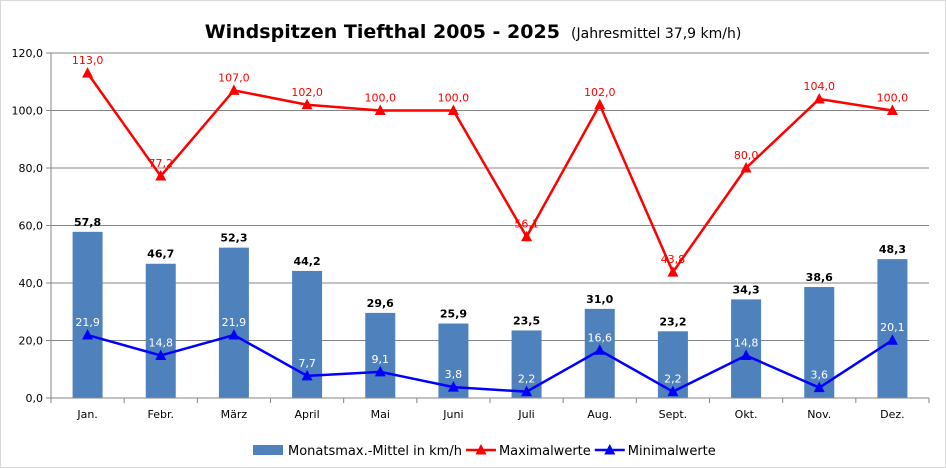 Image resolution: width=946 pixels, height=468 pixels. What do you see at coordinates (672, 451) in the screenshot?
I see `legend-label: Minimalwerte` at bounding box center [672, 451].